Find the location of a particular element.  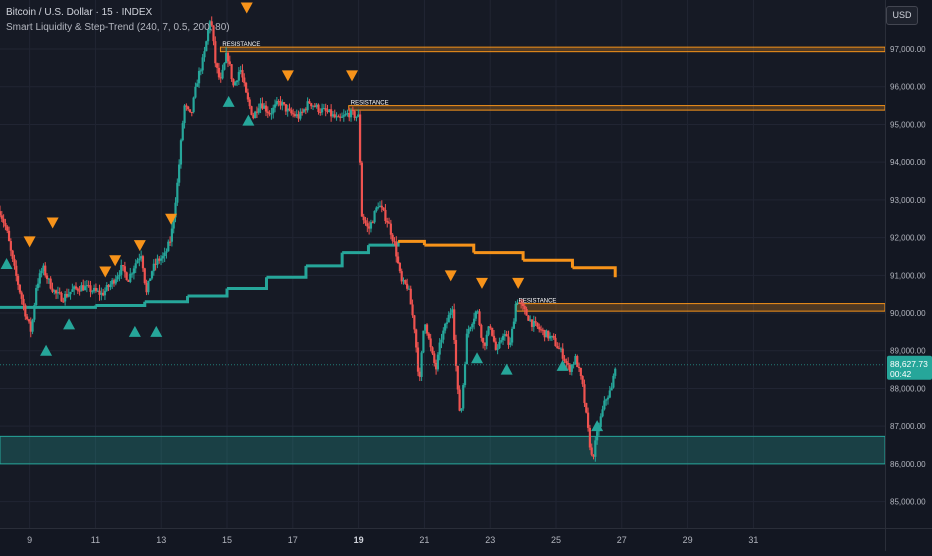

legend-symbol-title: Bitcoin / U.S. Dollar · 15 · INDEX is located at coordinates (79, 12).